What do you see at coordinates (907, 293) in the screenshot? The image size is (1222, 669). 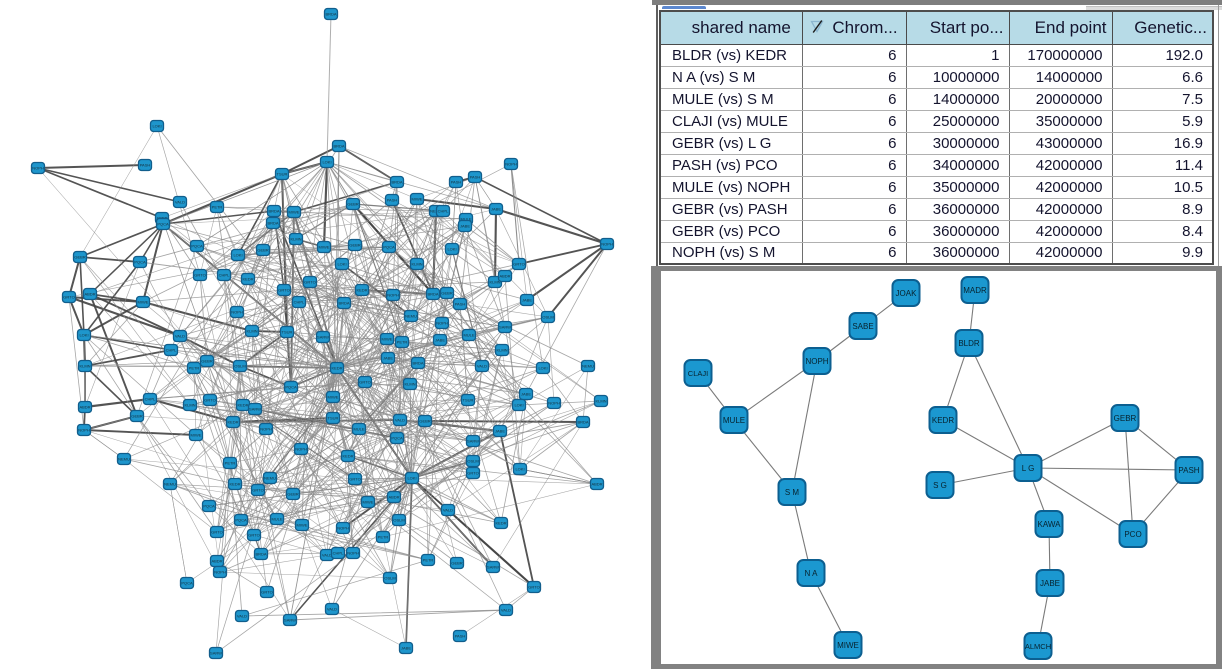 I see `svg-text: JOAK` at bounding box center [907, 293].